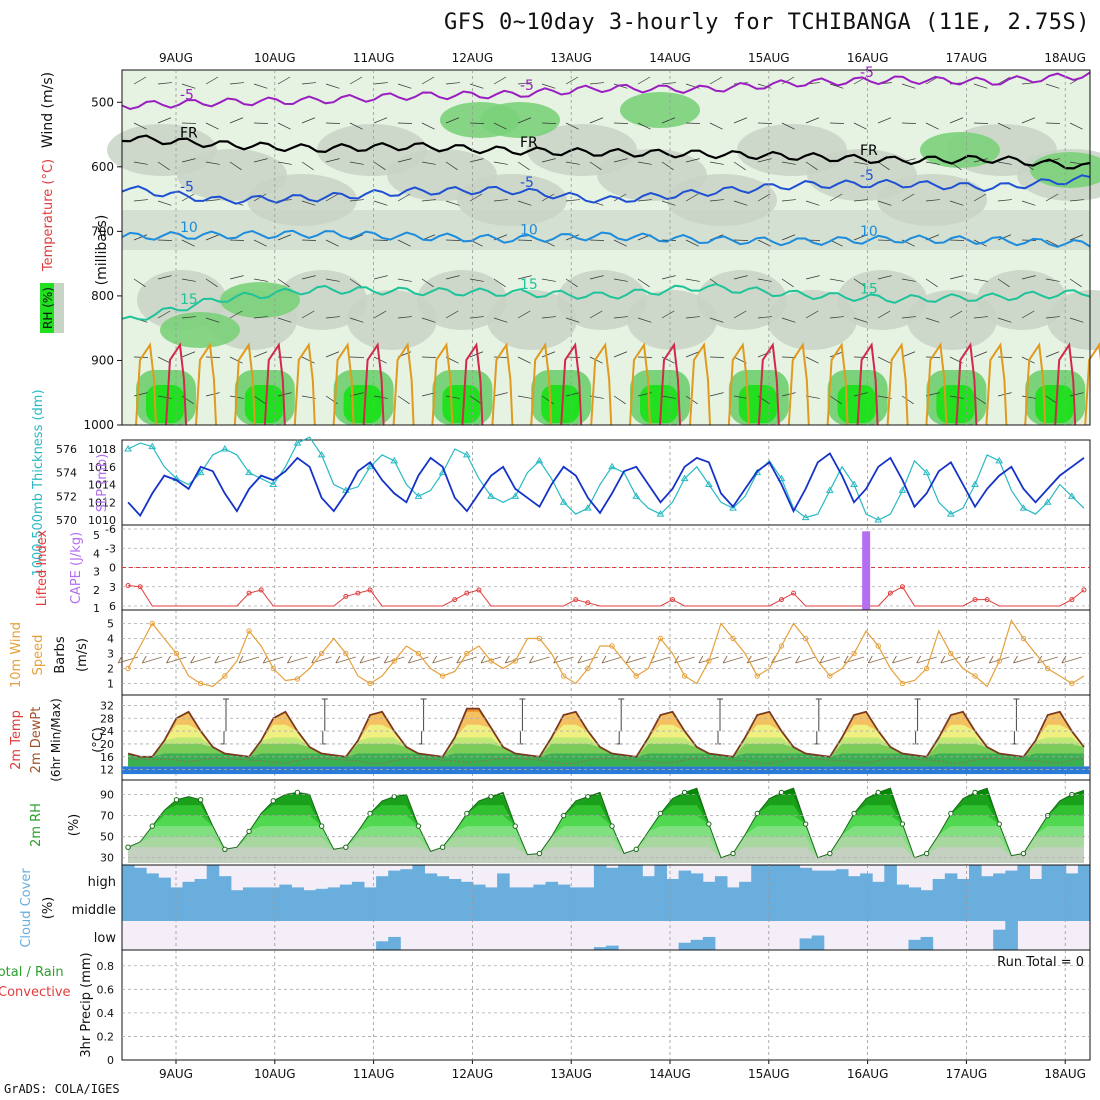  What do you see at coordinates (96, 572) in the screenshot?
I see `cape-tick-label: 3` at bounding box center [96, 572].